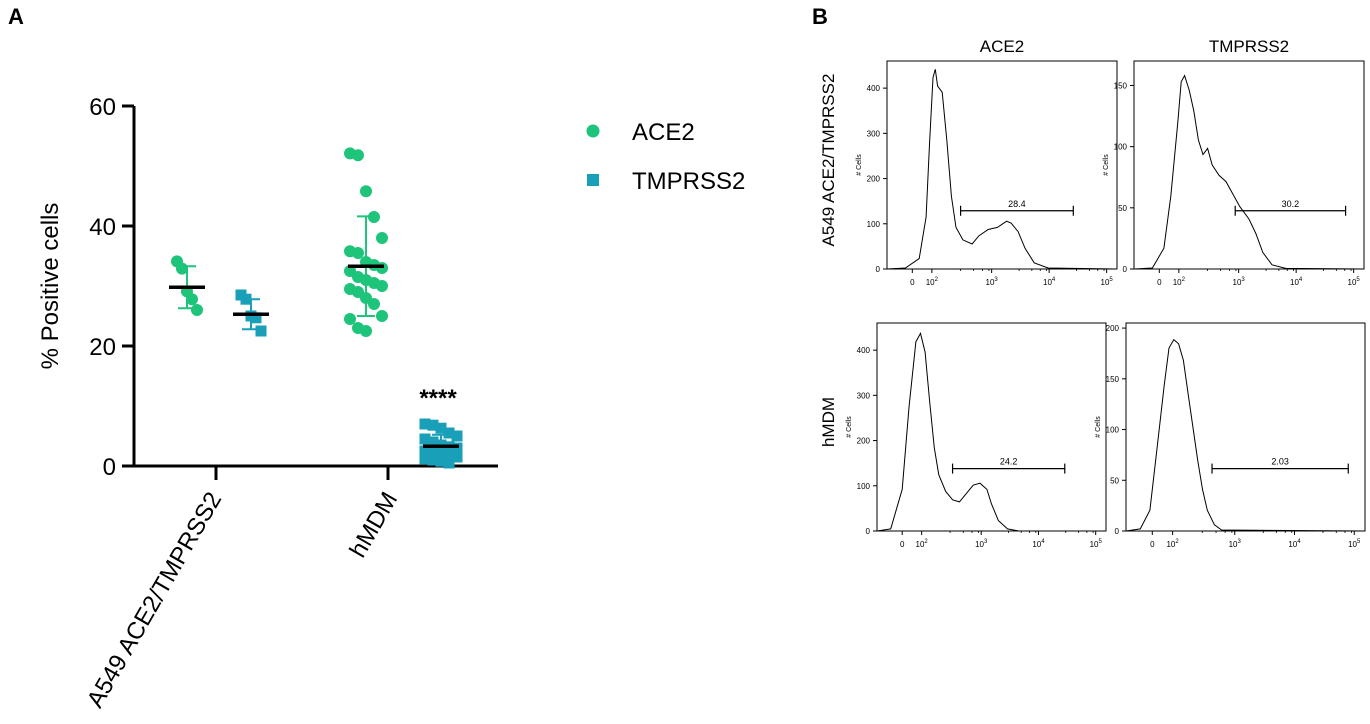 Image resolution: width=1370 pixels, height=724 pixels. Describe the element at coordinates (154, 600) in the screenshot. I see `x-category-label: A549 ACE2/TMPRSS2` at that location.